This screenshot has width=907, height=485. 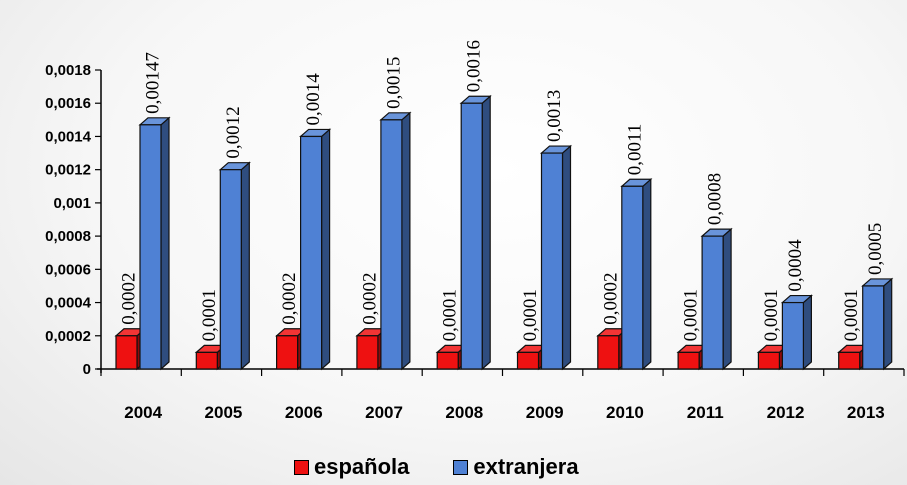 What do you see at coordinates (795, 265) in the screenshot?
I see `data-label-extranjera: 0,0004` at bounding box center [795, 265].